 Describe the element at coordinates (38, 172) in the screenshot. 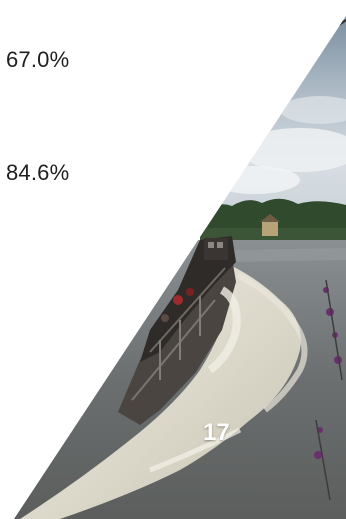

I see `stat-value-2: 84.6%` at that location.